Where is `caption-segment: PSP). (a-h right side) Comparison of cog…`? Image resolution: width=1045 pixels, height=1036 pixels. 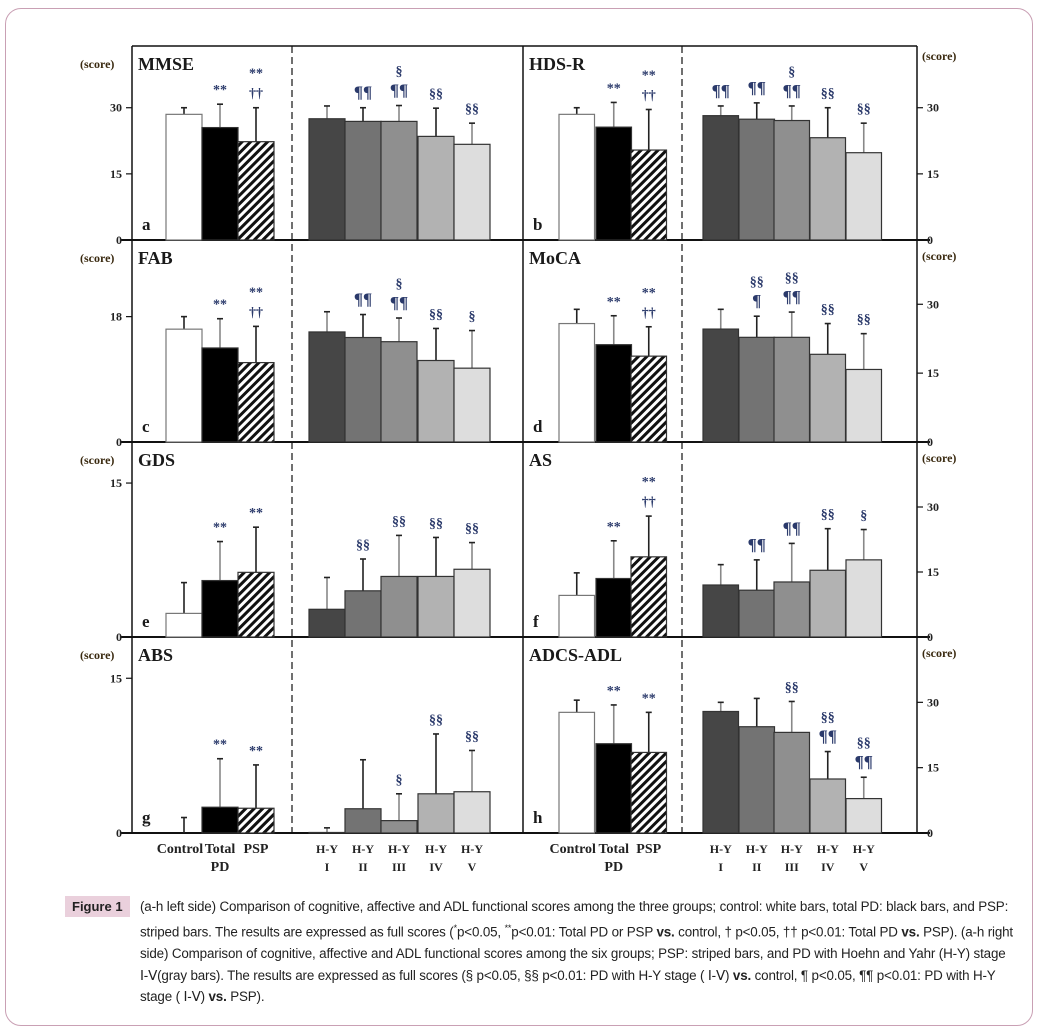 caption-segment: PSP). (a-h right side) Comparison of cog… is located at coordinates (576, 953).